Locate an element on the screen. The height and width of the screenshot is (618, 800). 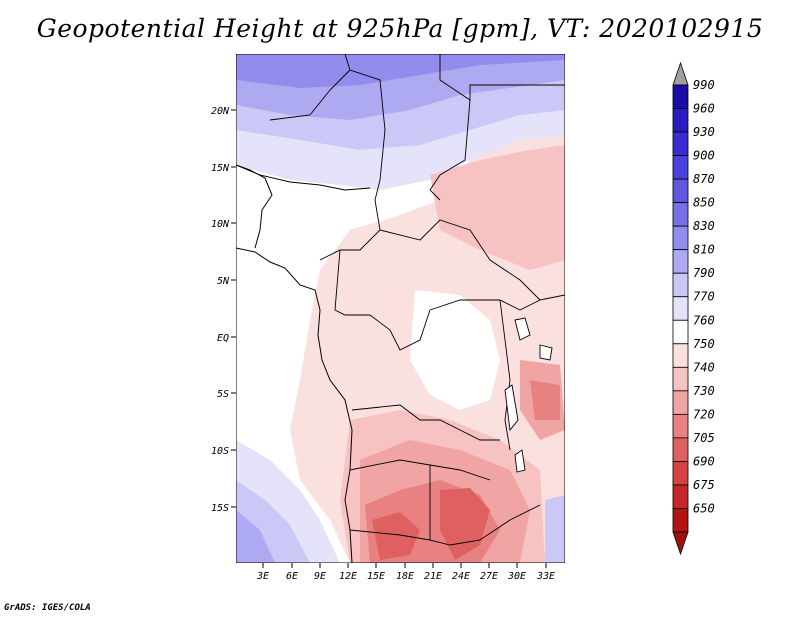
colorbar-label: 750 is located at coordinates (704, 344).